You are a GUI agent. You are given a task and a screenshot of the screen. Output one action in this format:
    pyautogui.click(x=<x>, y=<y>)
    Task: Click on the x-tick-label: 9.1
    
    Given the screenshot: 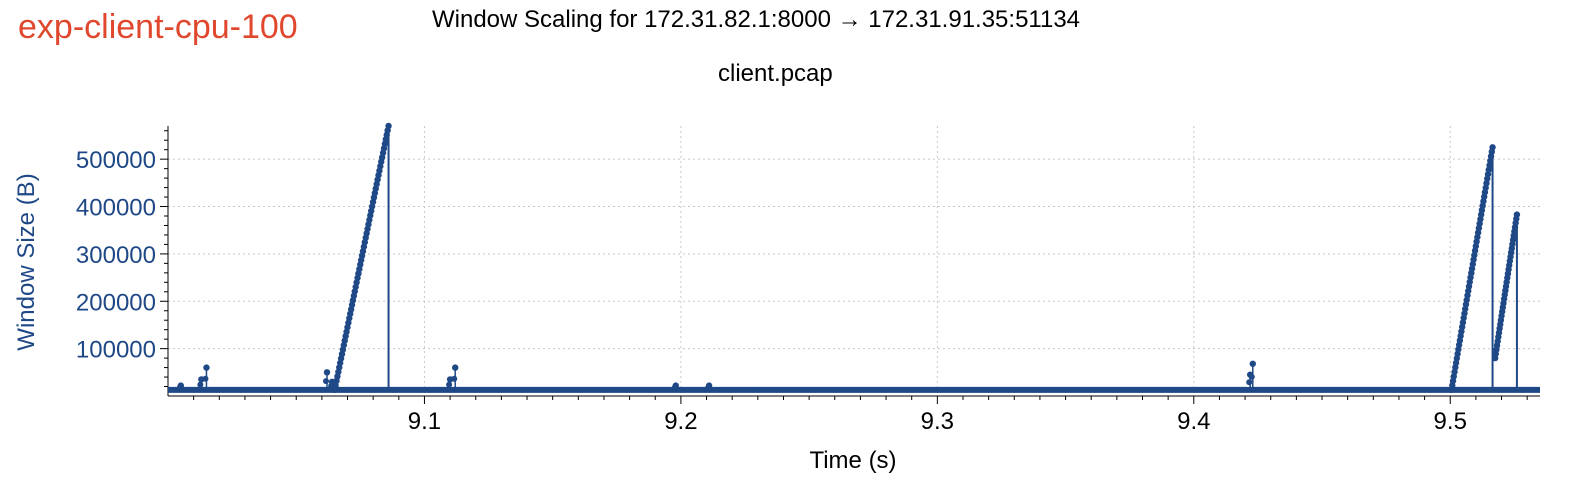 What is the action you would take?
    pyautogui.click(x=424, y=421)
    